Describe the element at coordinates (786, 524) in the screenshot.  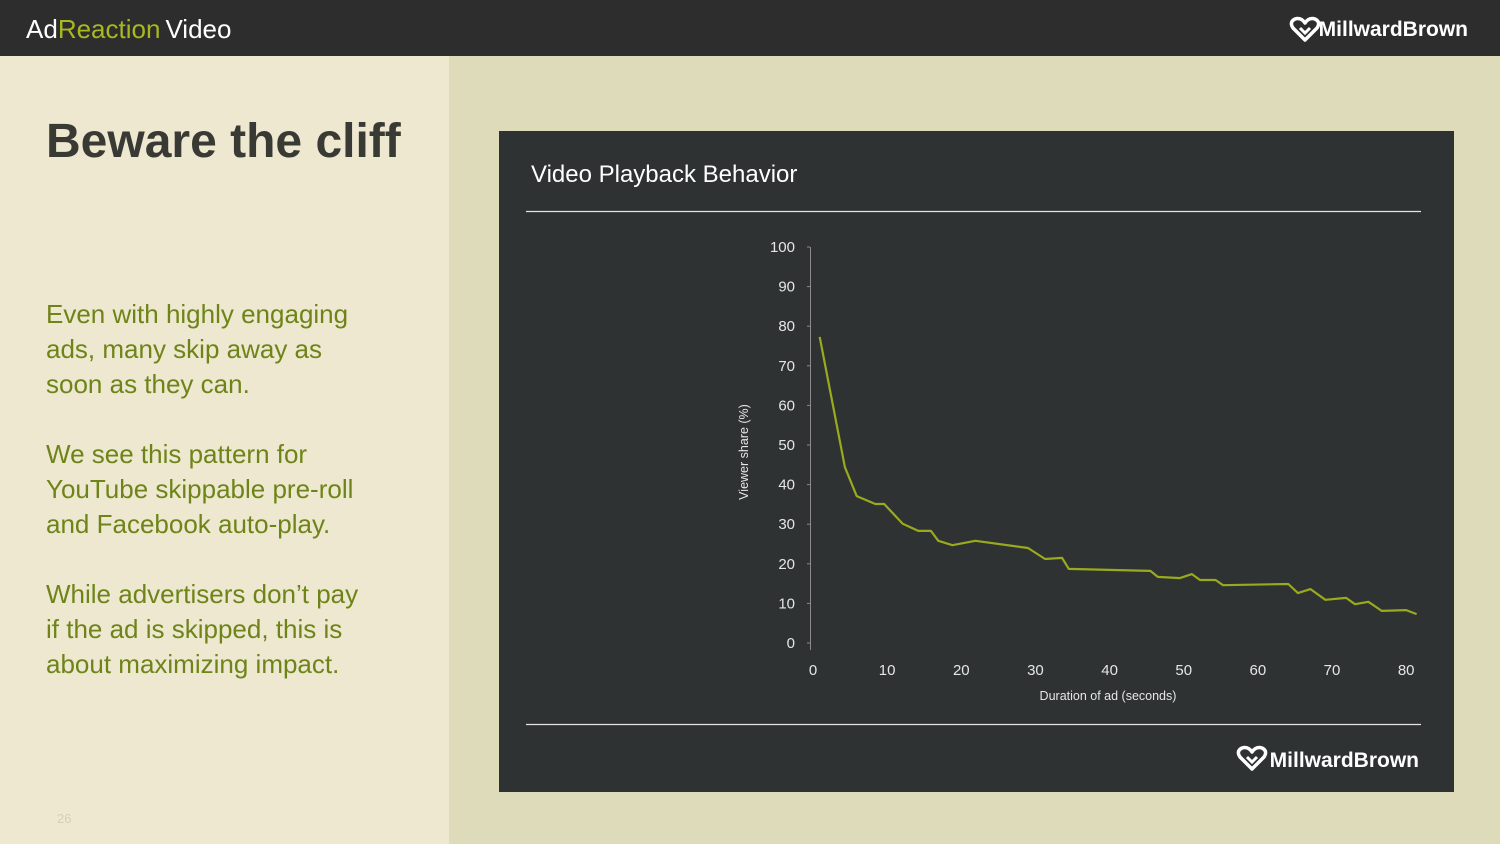
I see `y-tick-label: 30` at that location.